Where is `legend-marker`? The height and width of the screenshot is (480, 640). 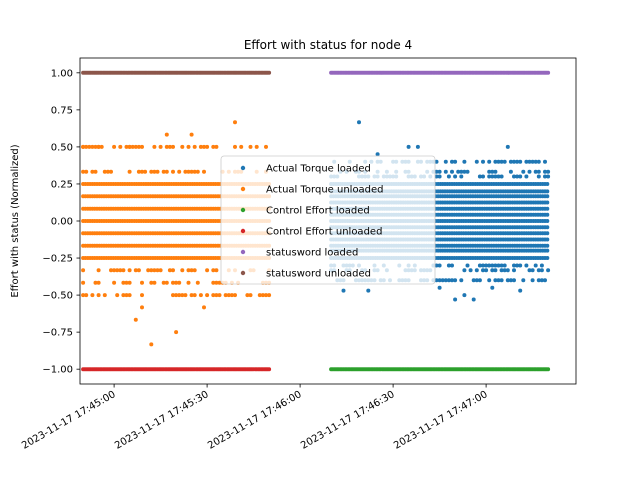 legend-marker is located at coordinates (243, 168).